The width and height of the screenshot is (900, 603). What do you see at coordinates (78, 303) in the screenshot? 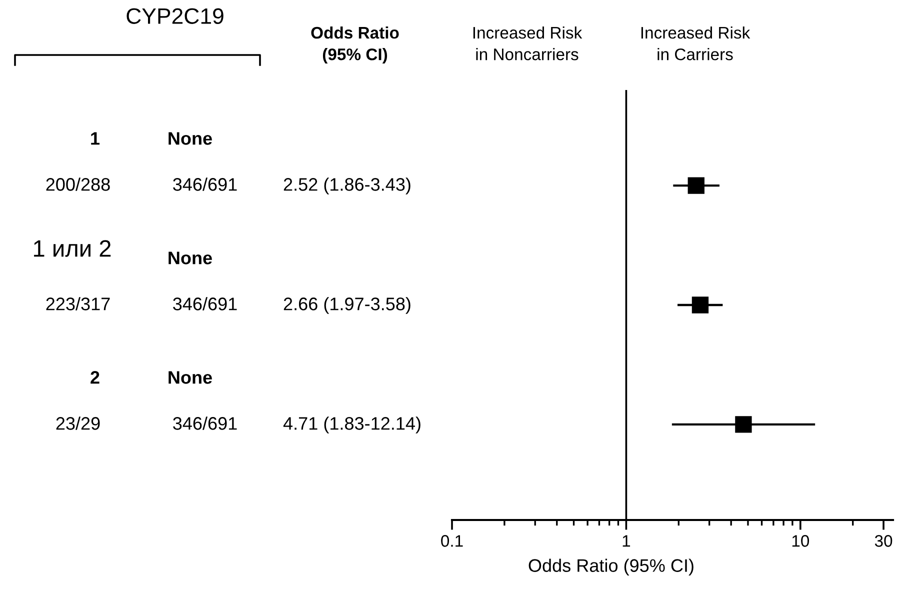
I see `text: 223/317` at bounding box center [78, 303].